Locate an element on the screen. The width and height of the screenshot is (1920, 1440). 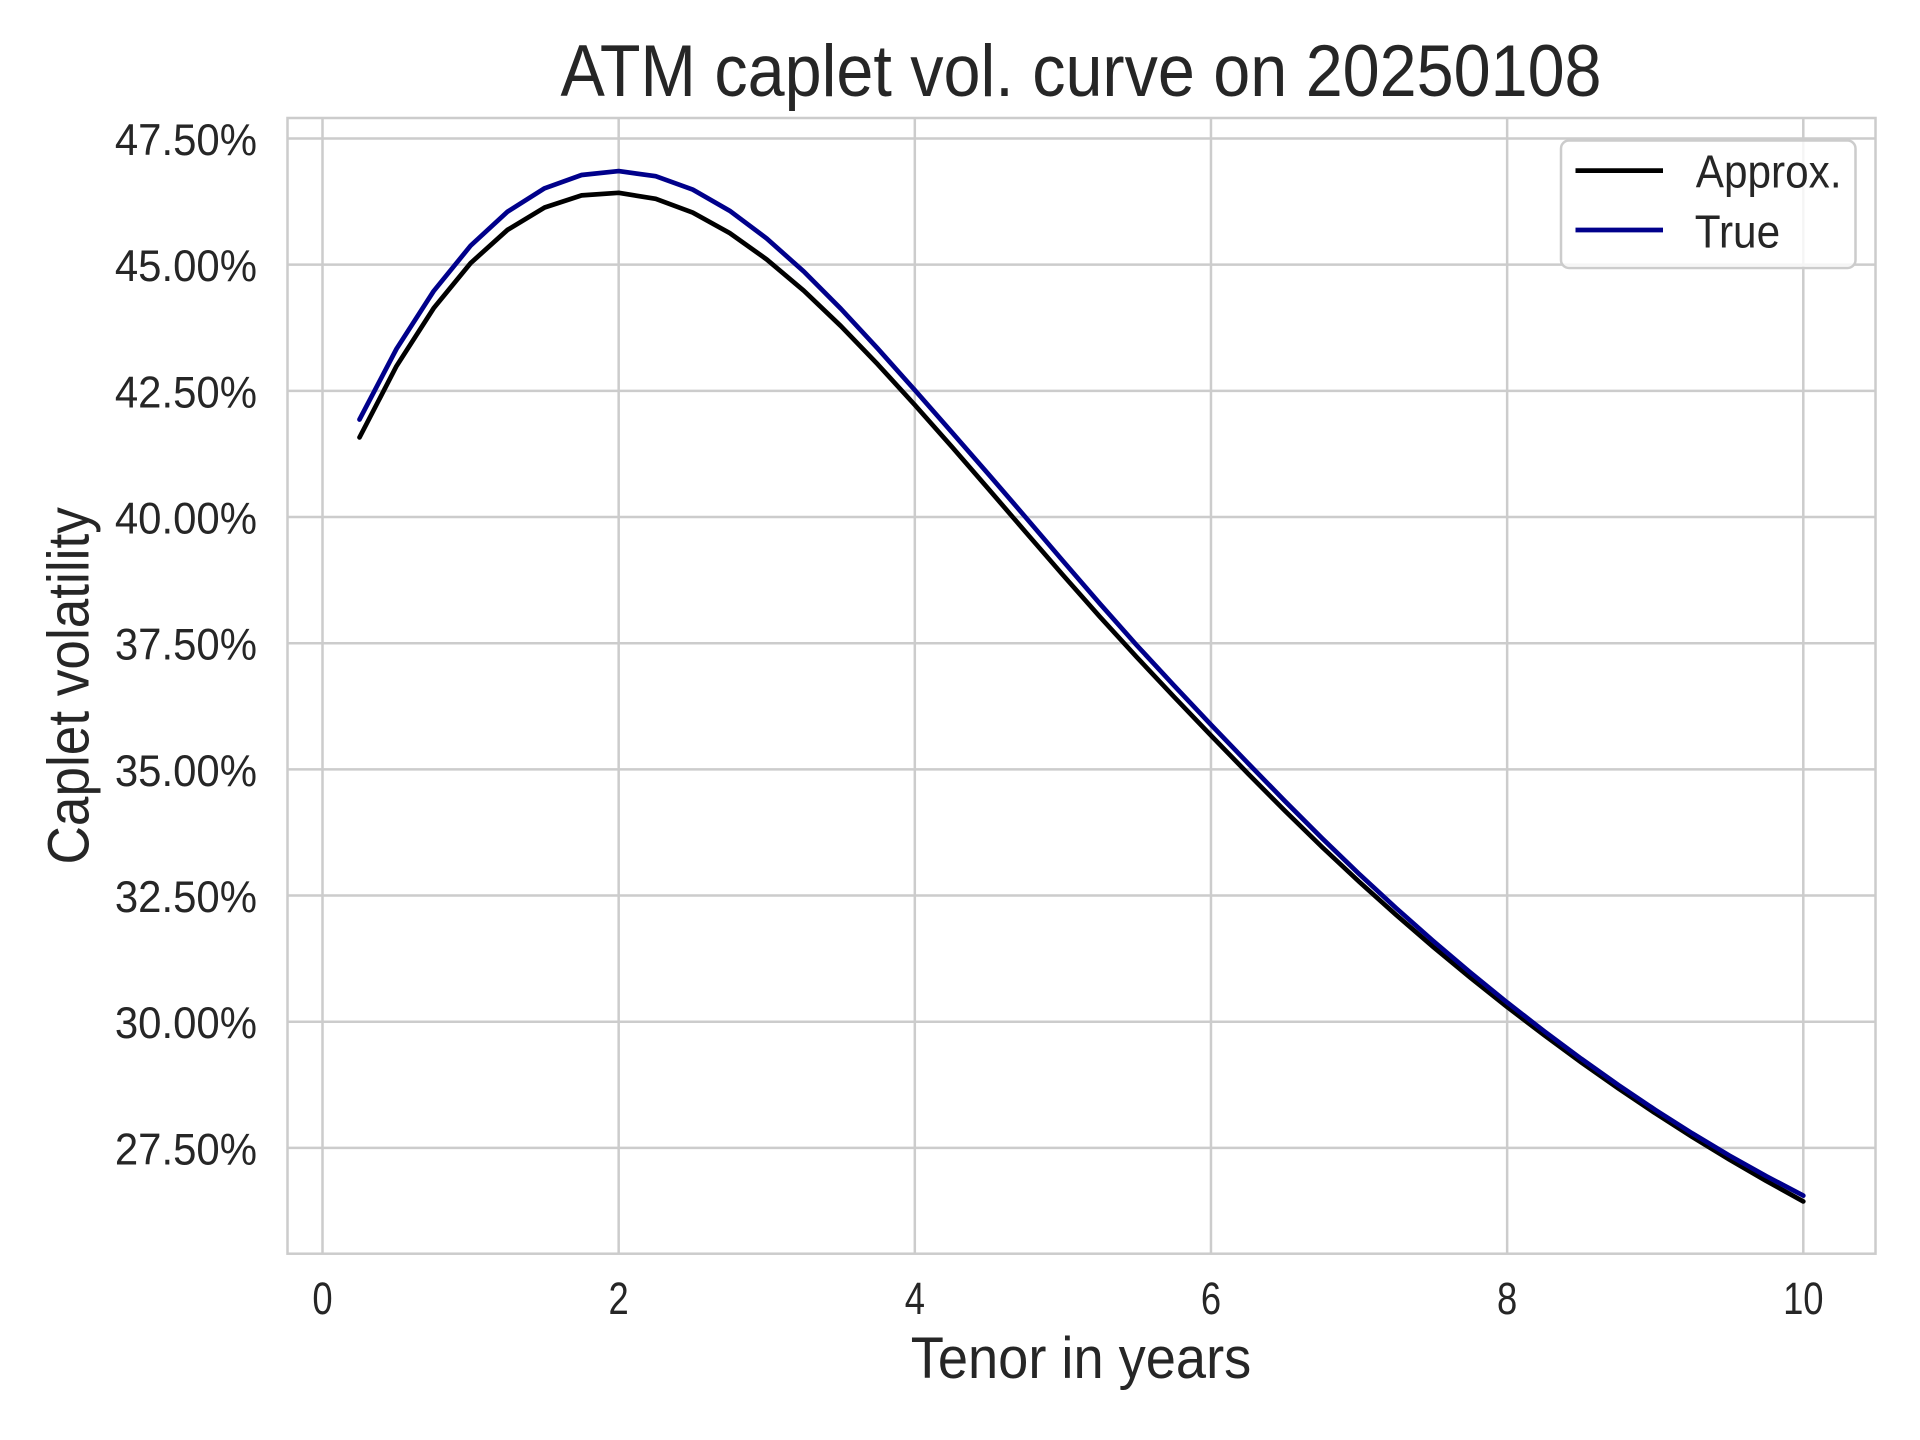
svg-text: 42.50% is located at coordinates (186, 392).